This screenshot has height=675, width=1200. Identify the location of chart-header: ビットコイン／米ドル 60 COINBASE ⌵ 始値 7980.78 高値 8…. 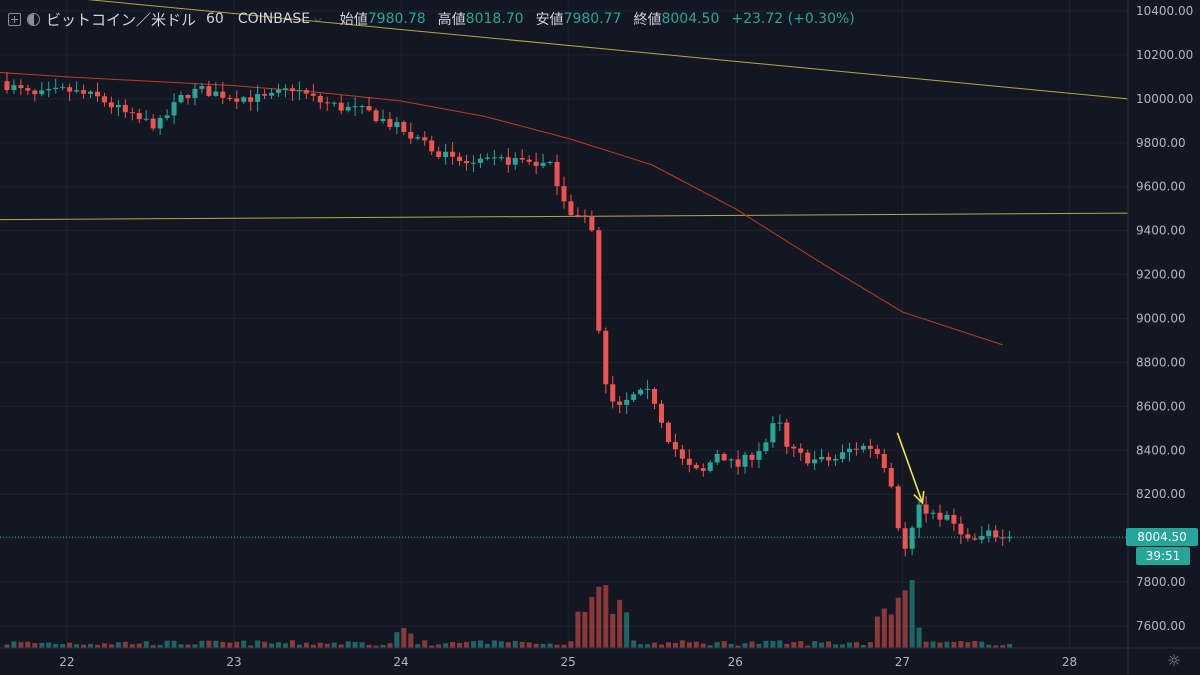
(431, 19).